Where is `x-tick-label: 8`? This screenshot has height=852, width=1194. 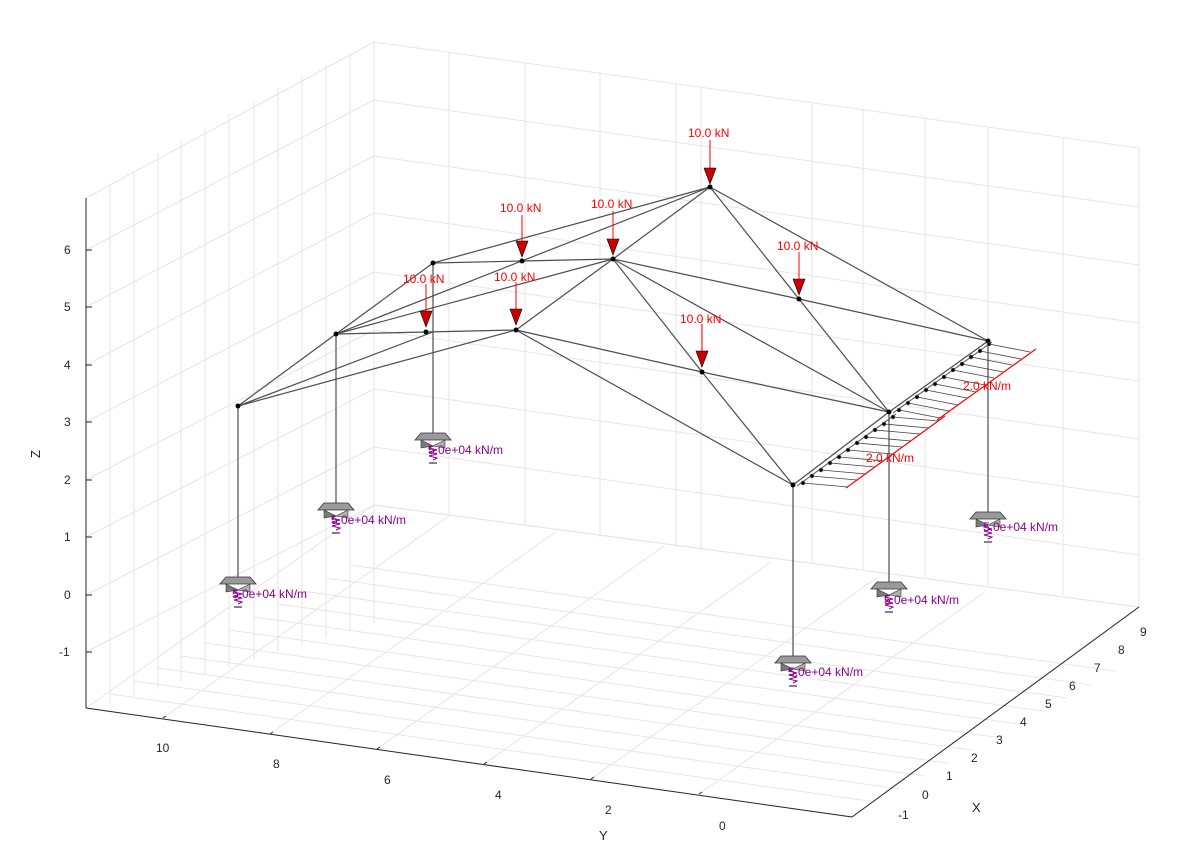 x-tick-label: 8 is located at coordinates (1121, 650).